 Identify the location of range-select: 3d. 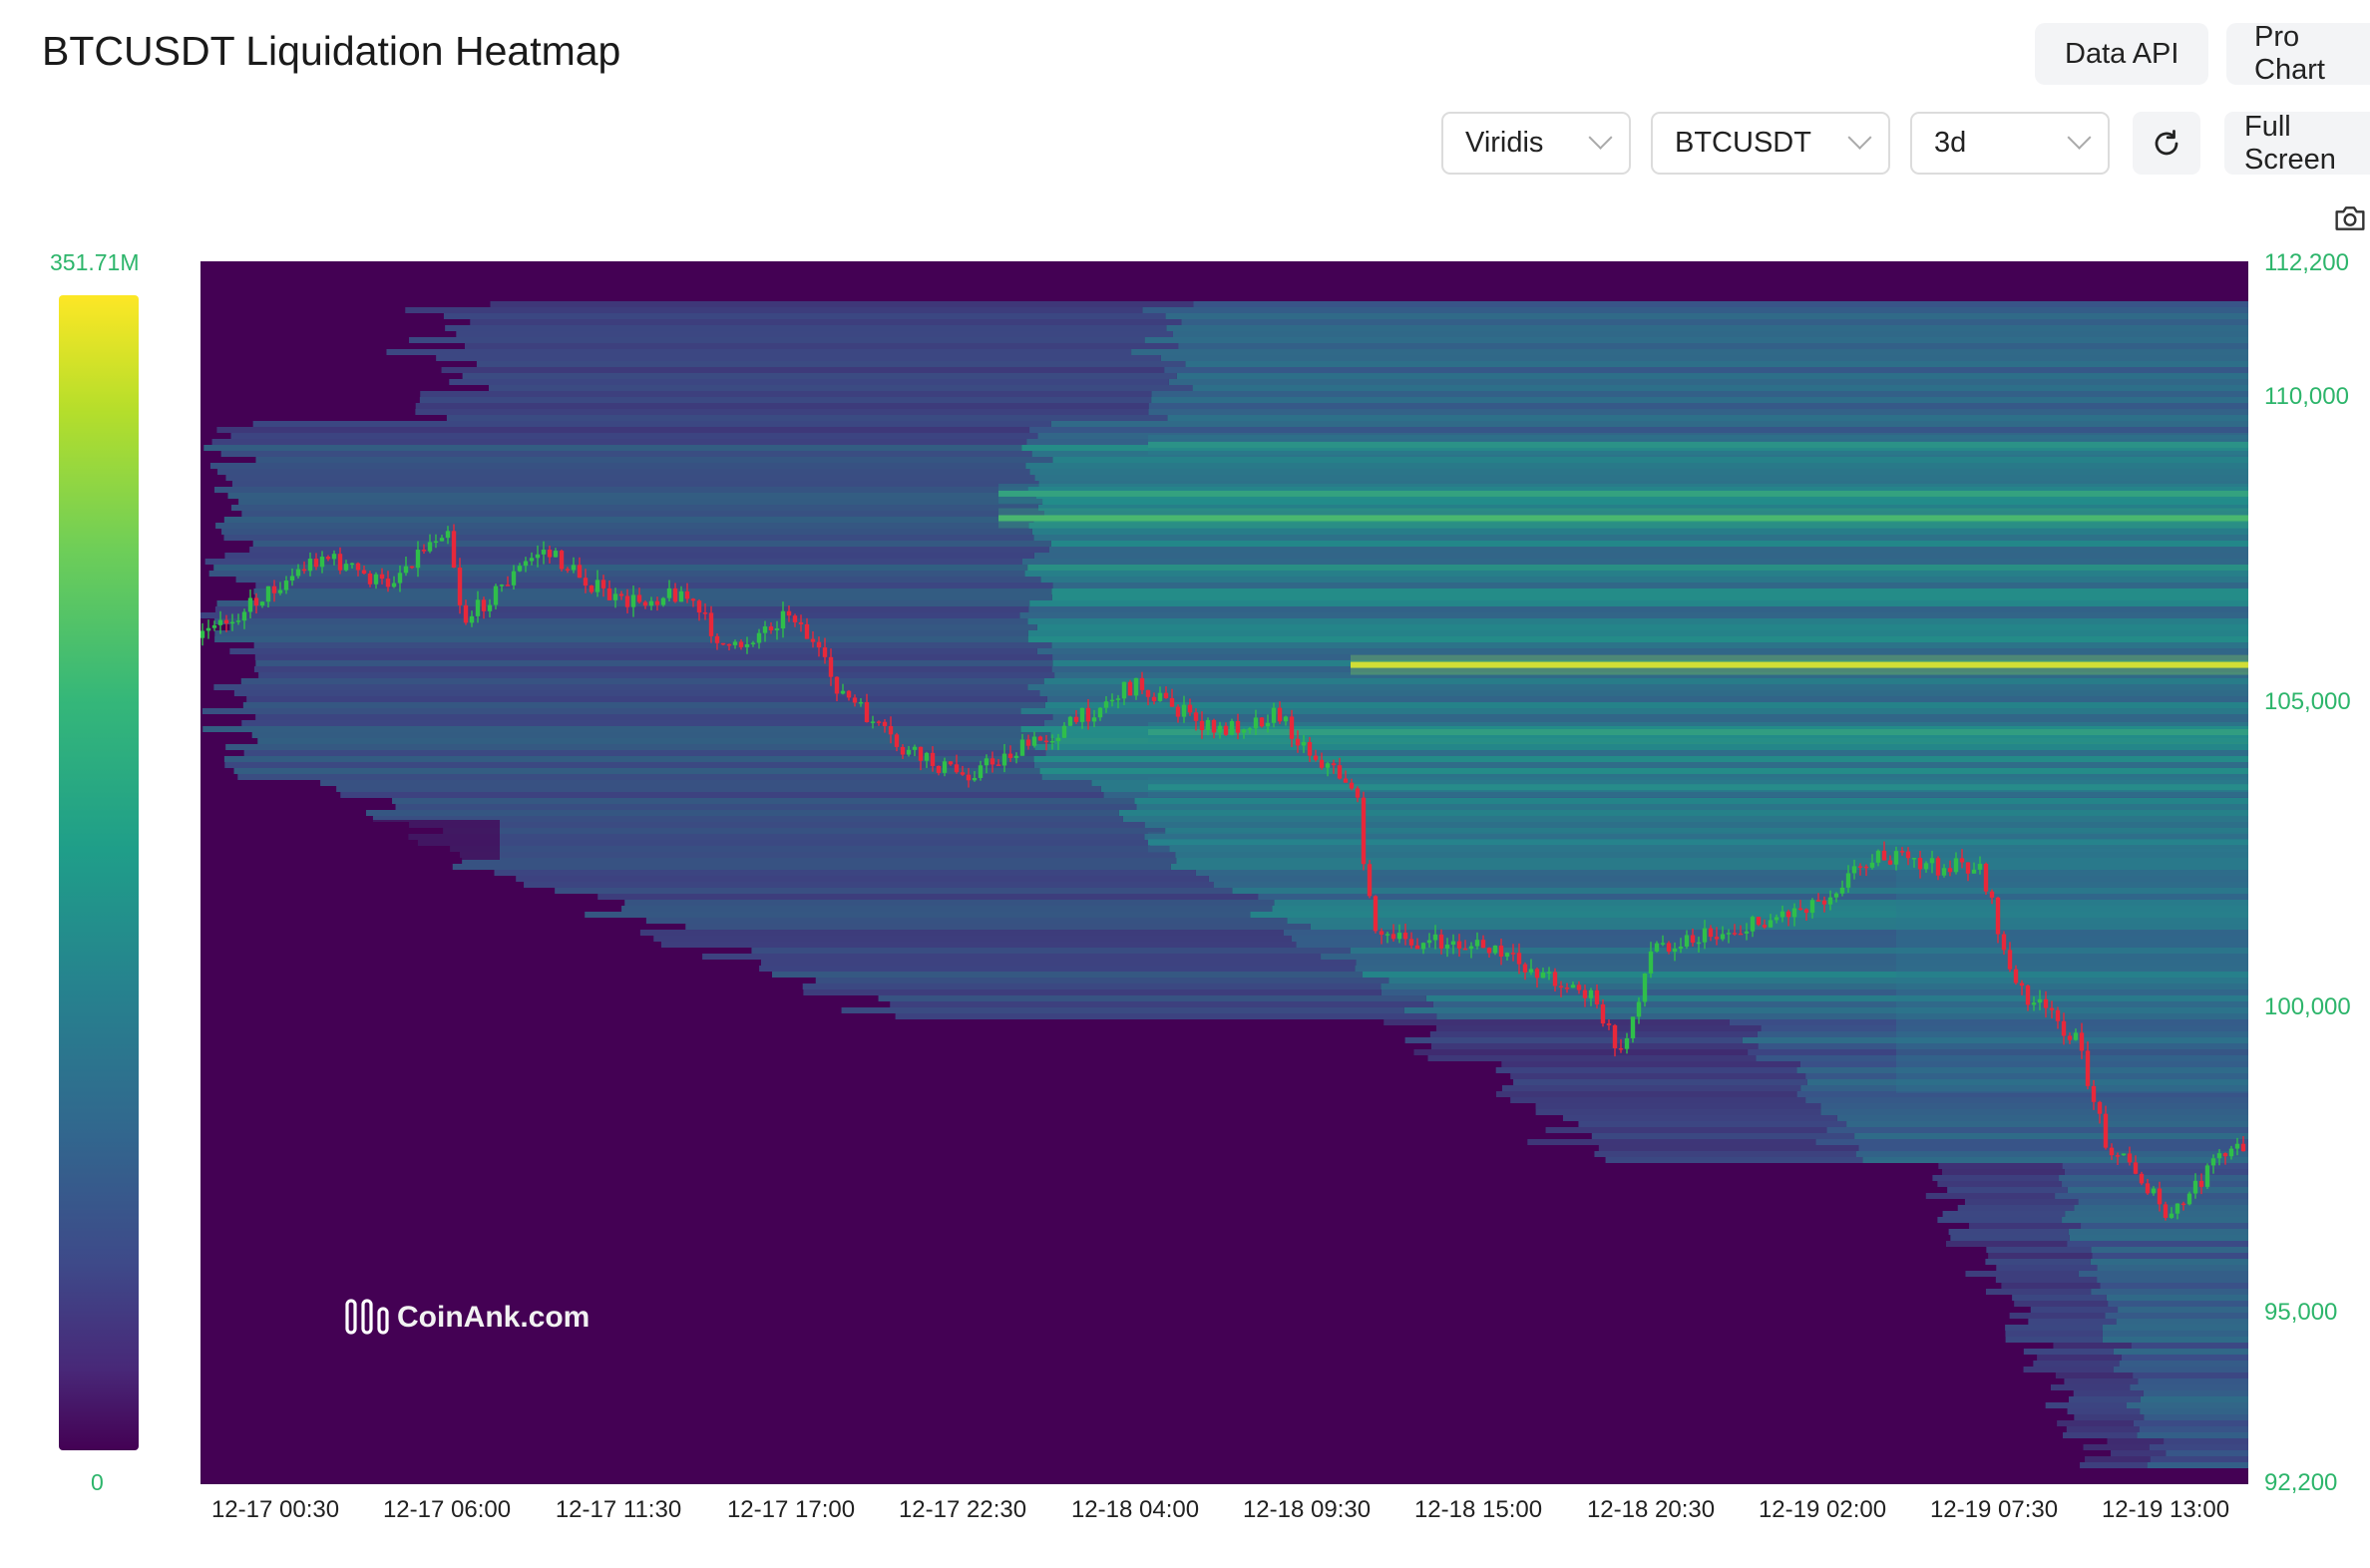
(2010, 144).